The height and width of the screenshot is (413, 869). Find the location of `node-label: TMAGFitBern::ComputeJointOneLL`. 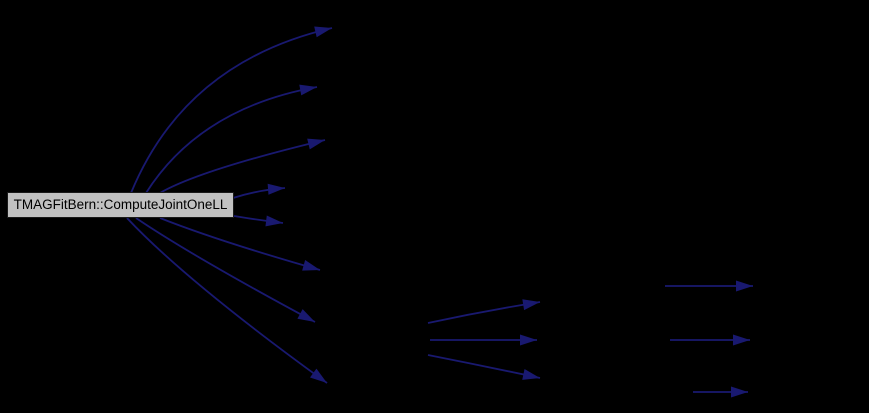

node-label: TMAGFitBern::ComputeJointOneLL is located at coordinates (120, 205).